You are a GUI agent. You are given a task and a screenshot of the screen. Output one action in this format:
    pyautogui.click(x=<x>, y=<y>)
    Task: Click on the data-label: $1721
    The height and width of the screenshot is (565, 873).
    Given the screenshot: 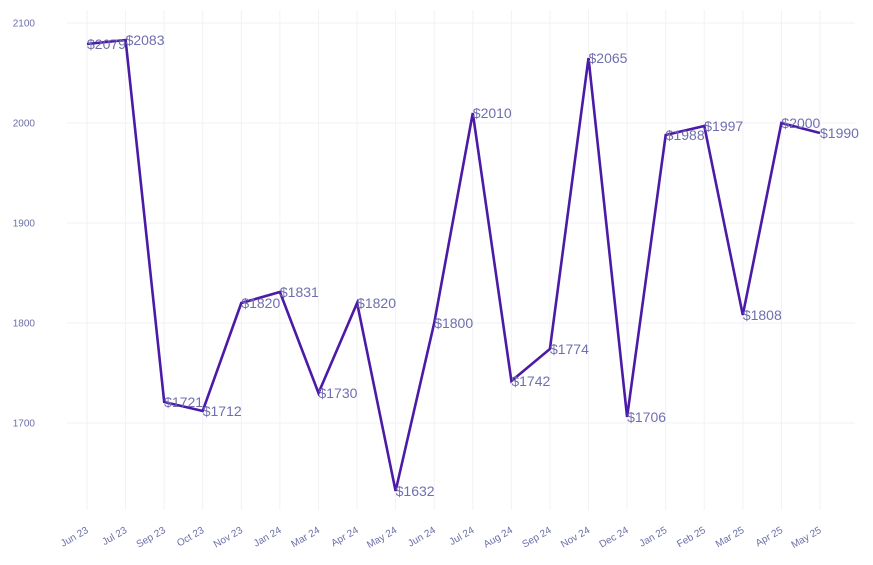 What is the action you would take?
    pyautogui.click(x=183, y=402)
    